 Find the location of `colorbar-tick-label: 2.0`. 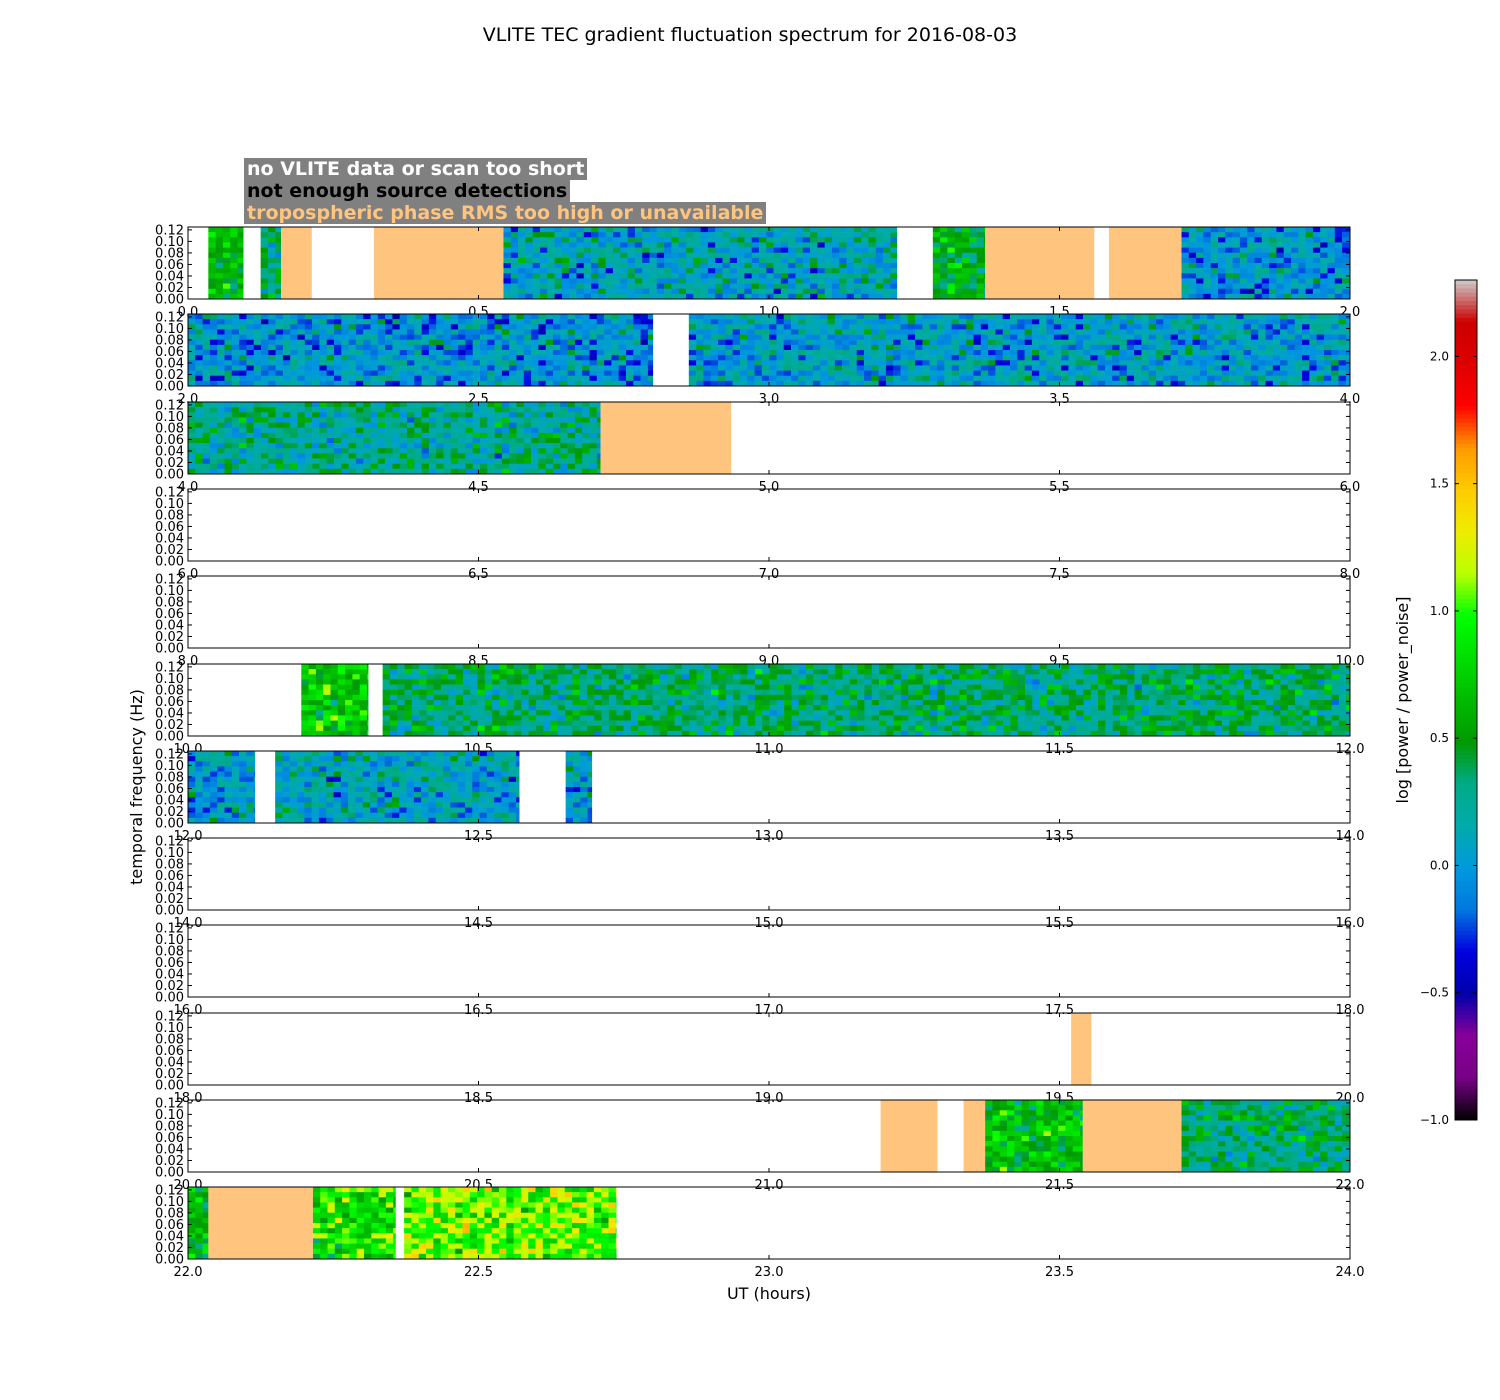

colorbar-tick-label: 2.0 is located at coordinates (1439, 356).